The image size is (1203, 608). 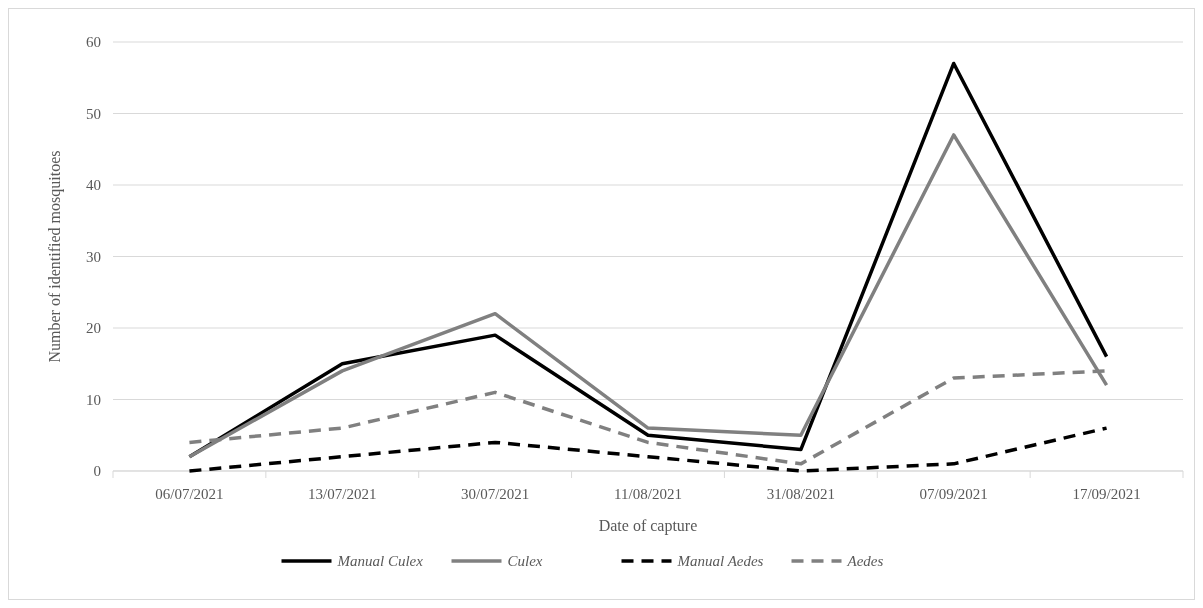 I want to click on y-tick-label: 50, so click(x=93, y=113).